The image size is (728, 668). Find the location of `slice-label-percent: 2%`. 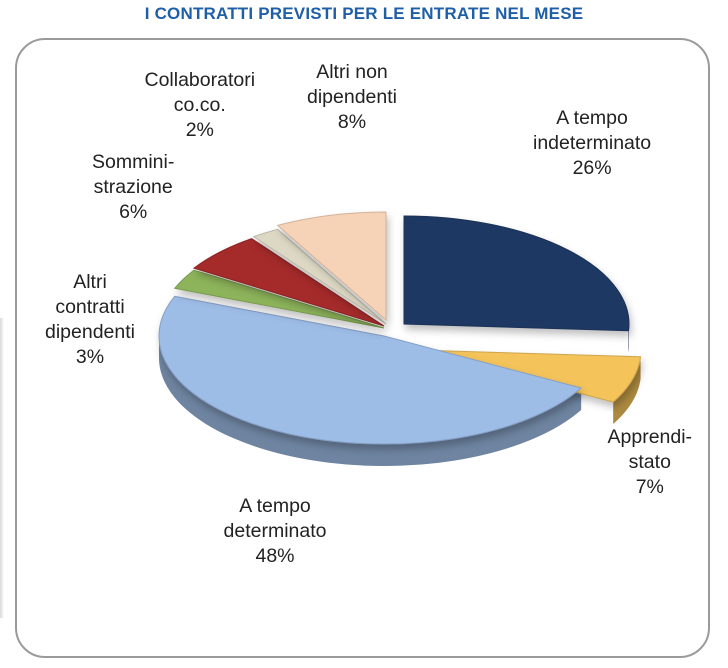

slice-label-percent: 2% is located at coordinates (199, 130).